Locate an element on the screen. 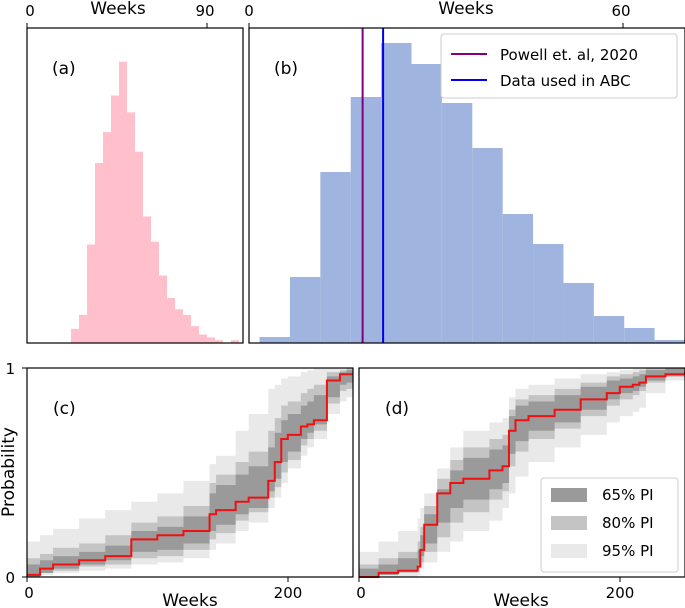  panel-a-ticklabel-0: 0 is located at coordinates (30, 11).